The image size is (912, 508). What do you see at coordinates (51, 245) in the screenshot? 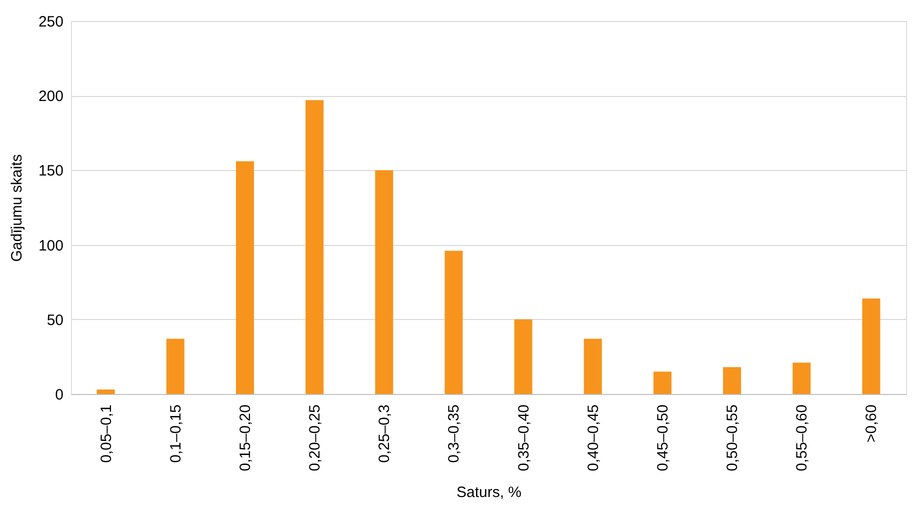
I see `y-tick-label: 100` at bounding box center [51, 245].